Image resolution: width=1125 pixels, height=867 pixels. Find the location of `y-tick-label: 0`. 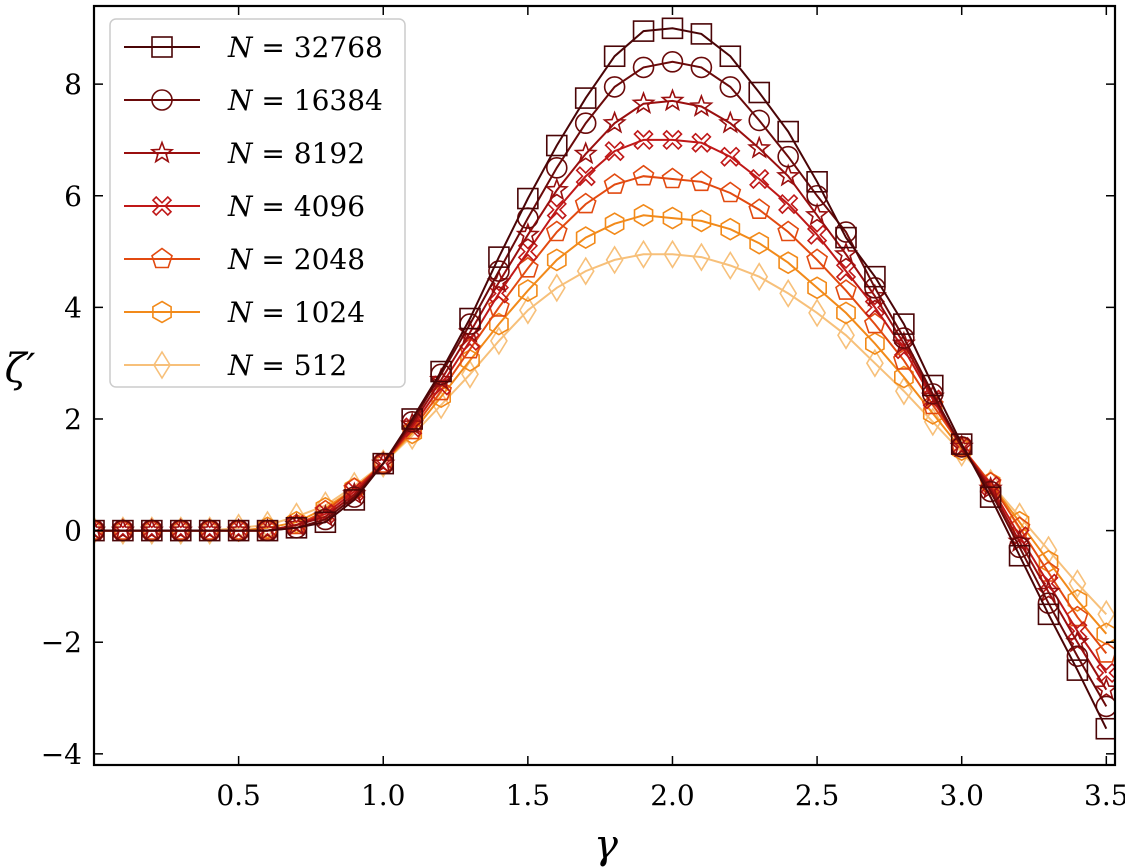

y-tick-label: 0 is located at coordinates (73, 531).